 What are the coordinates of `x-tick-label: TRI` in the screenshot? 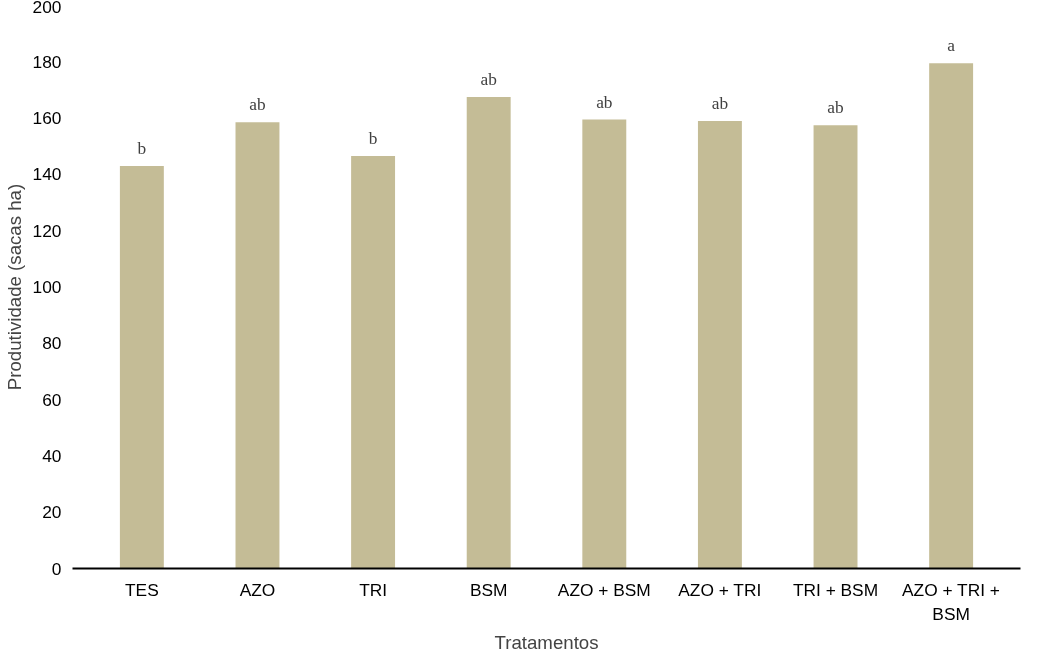 It's located at (373, 589).